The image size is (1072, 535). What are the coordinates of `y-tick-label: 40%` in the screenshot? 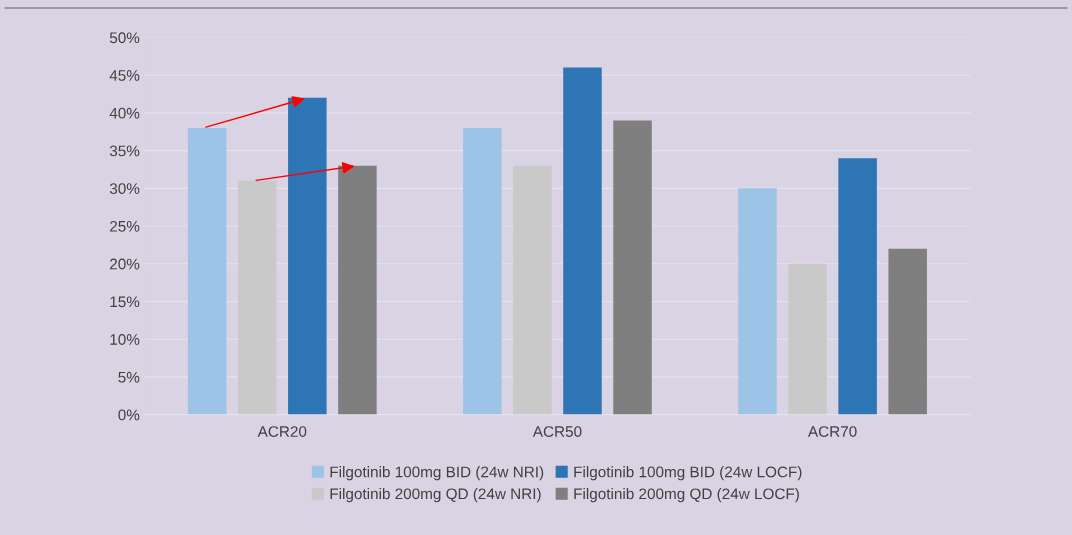 It's located at (124, 113).